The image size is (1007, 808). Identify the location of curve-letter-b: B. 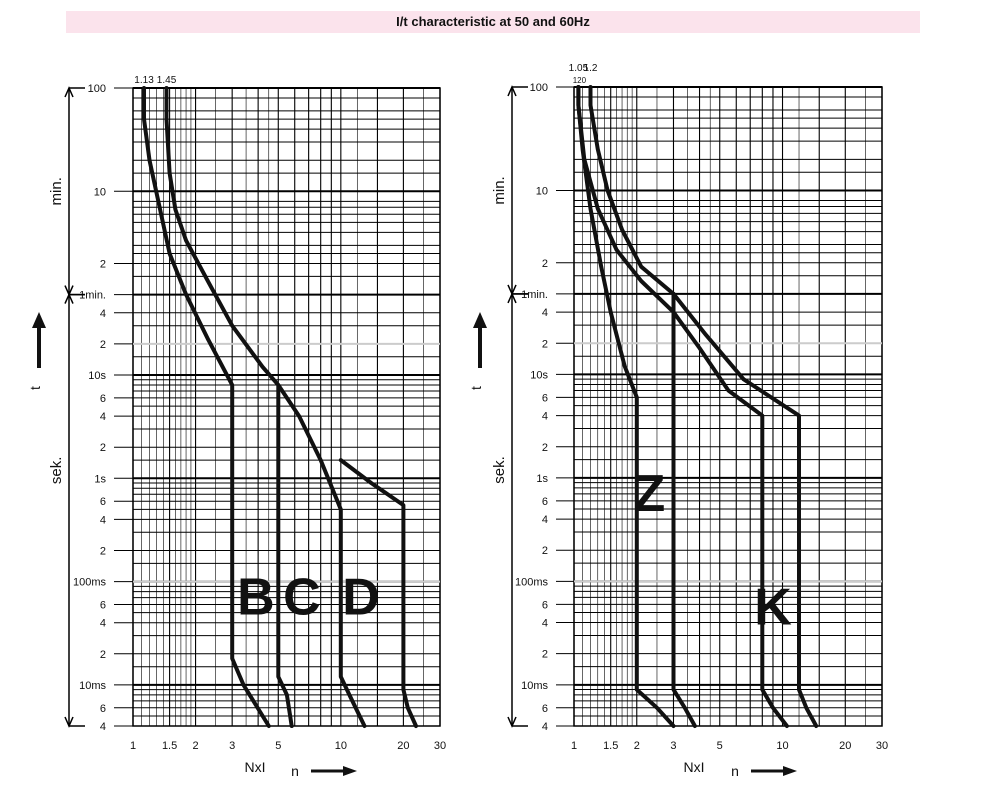
(256, 597).